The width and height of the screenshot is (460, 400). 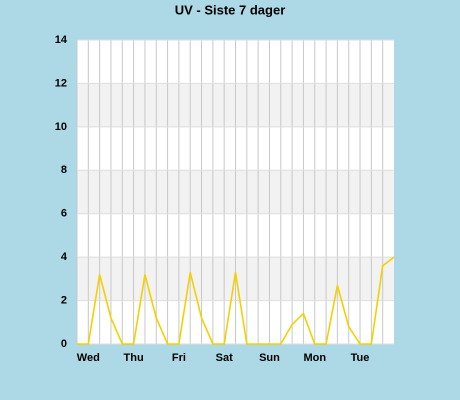 What do you see at coordinates (269, 358) in the screenshot?
I see `x-tick-label: Sun` at bounding box center [269, 358].